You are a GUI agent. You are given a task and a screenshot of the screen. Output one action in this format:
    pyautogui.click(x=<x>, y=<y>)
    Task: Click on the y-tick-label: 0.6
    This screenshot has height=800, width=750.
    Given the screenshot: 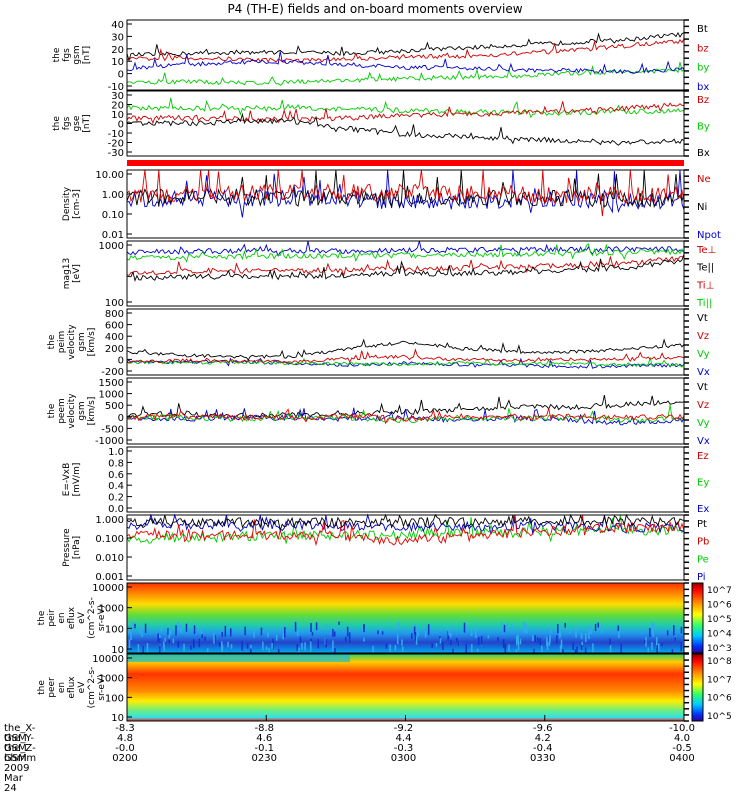 What is the action you would take?
    pyautogui.click(x=116, y=475)
    